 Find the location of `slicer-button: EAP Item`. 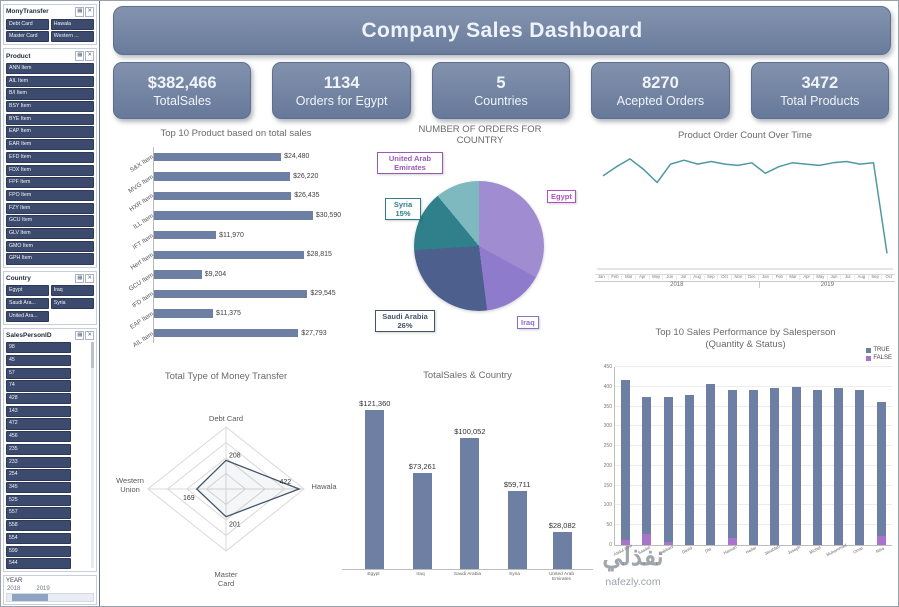

slicer-button: EAP Item is located at coordinates (50, 132).